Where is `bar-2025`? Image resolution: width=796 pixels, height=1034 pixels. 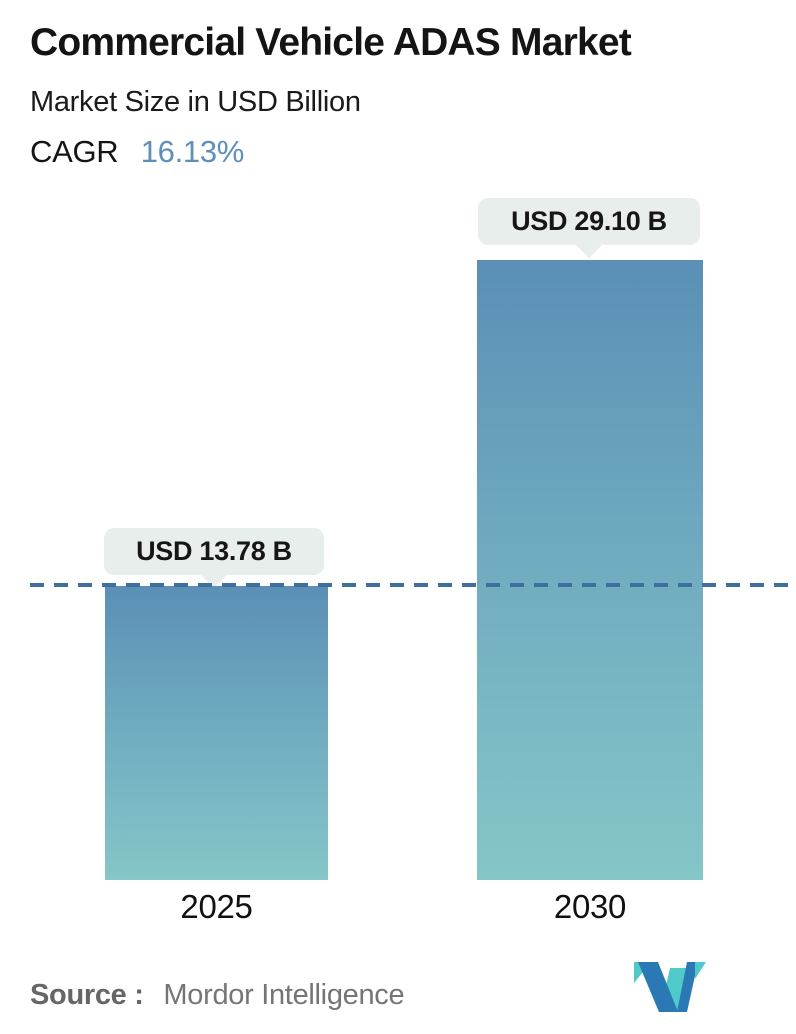 bar-2025 is located at coordinates (216, 733).